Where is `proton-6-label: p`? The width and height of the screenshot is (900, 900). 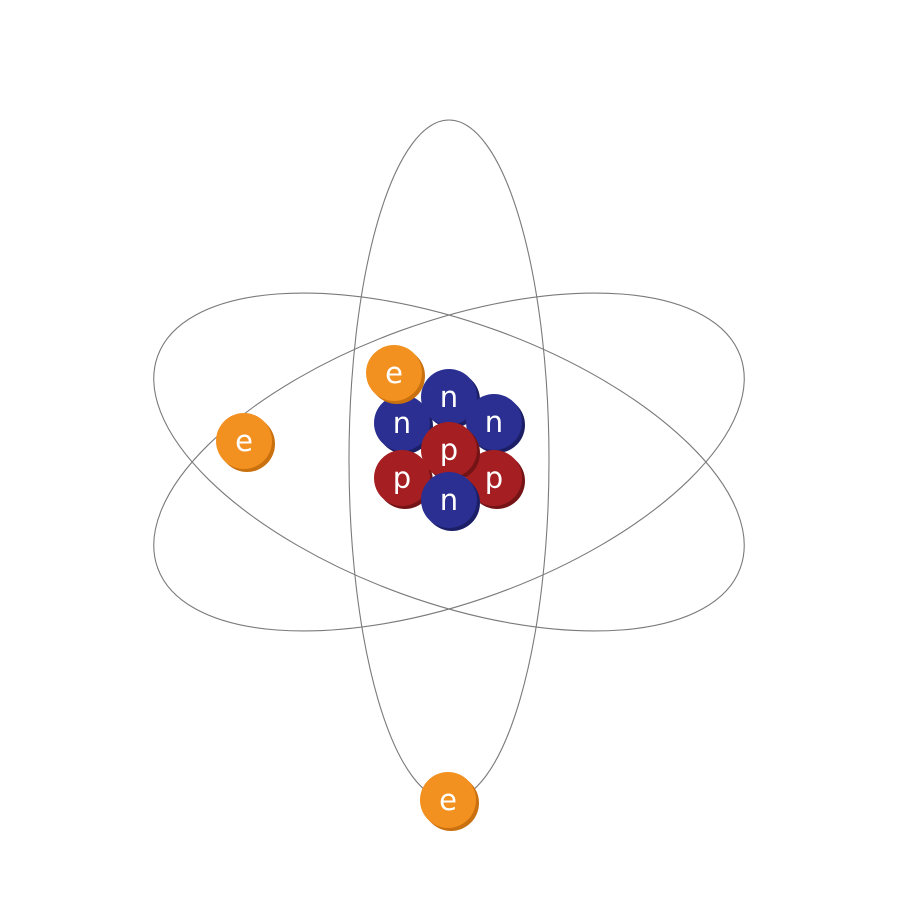 proton-6-label: p is located at coordinates (449, 450).